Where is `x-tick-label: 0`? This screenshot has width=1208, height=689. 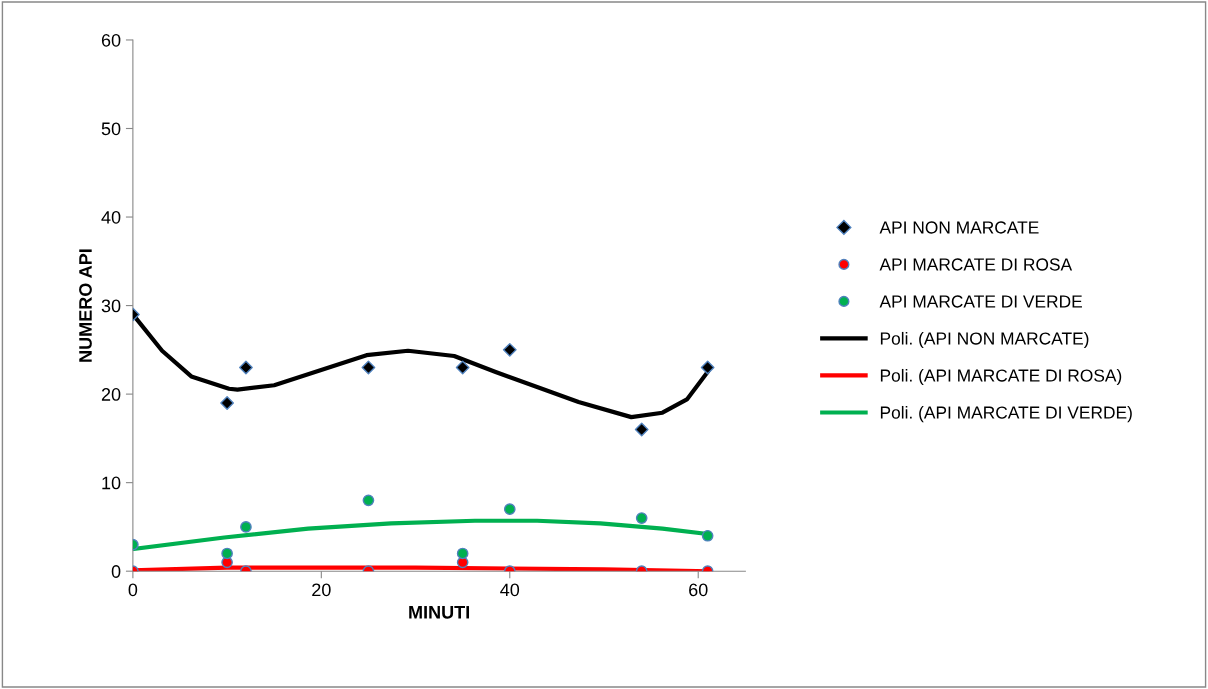 x-tick-label: 0 is located at coordinates (133, 590).